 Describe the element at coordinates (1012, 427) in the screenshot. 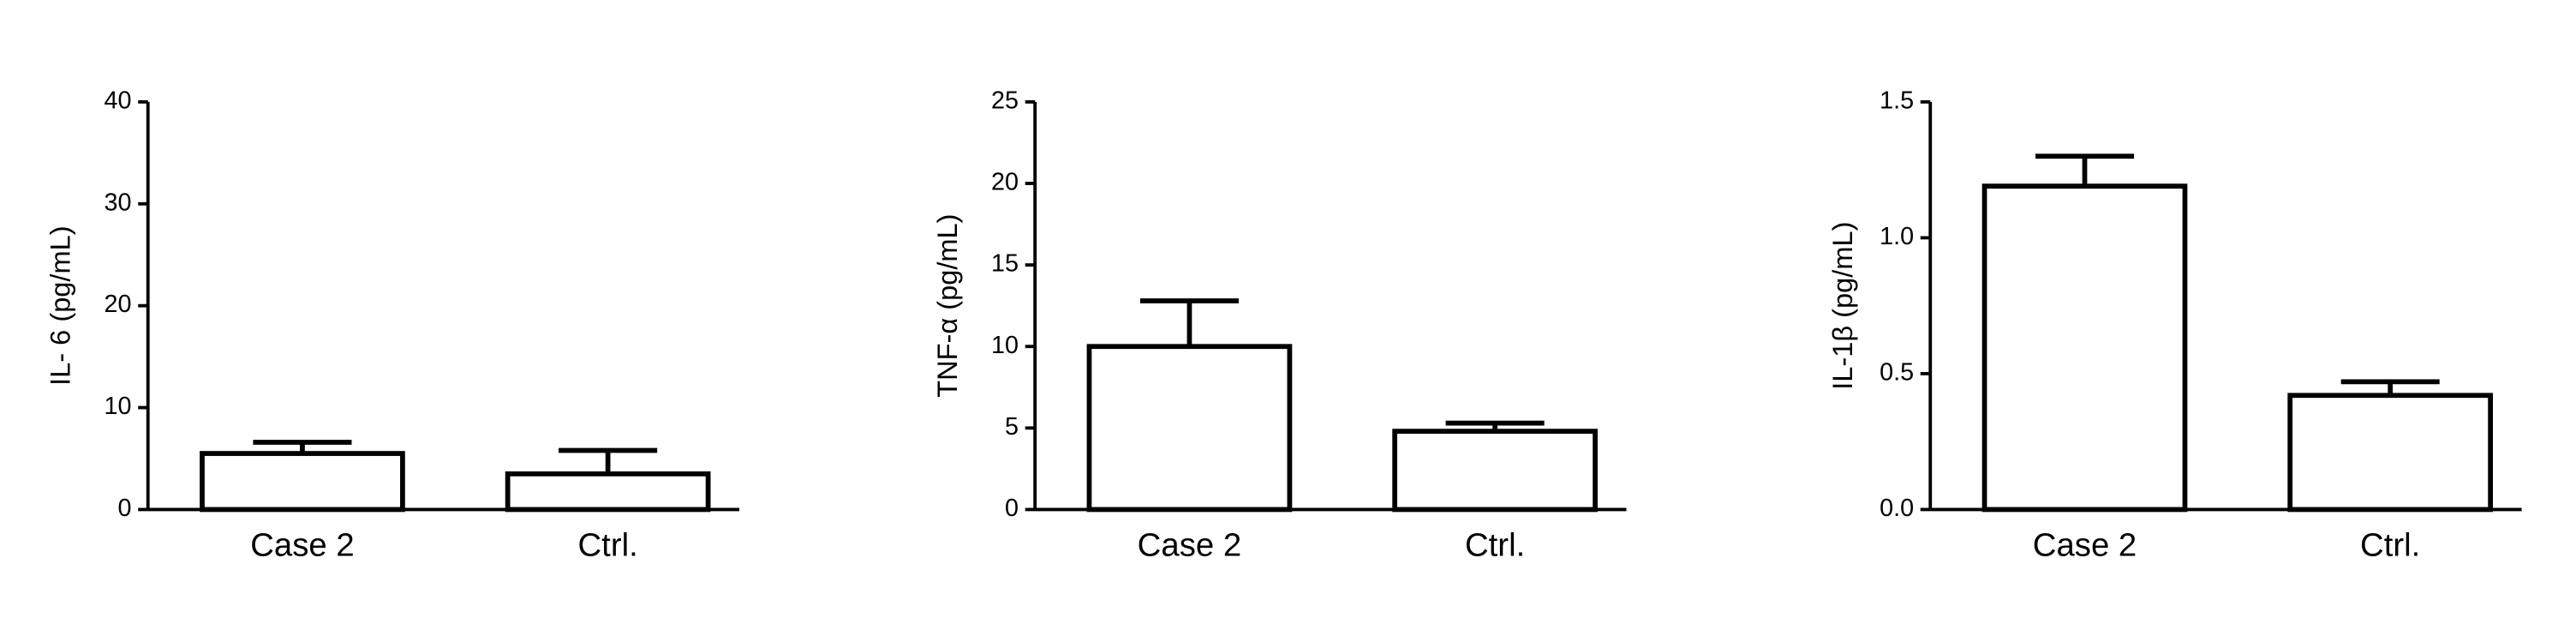

I see `y-tick-label: 5` at that location.